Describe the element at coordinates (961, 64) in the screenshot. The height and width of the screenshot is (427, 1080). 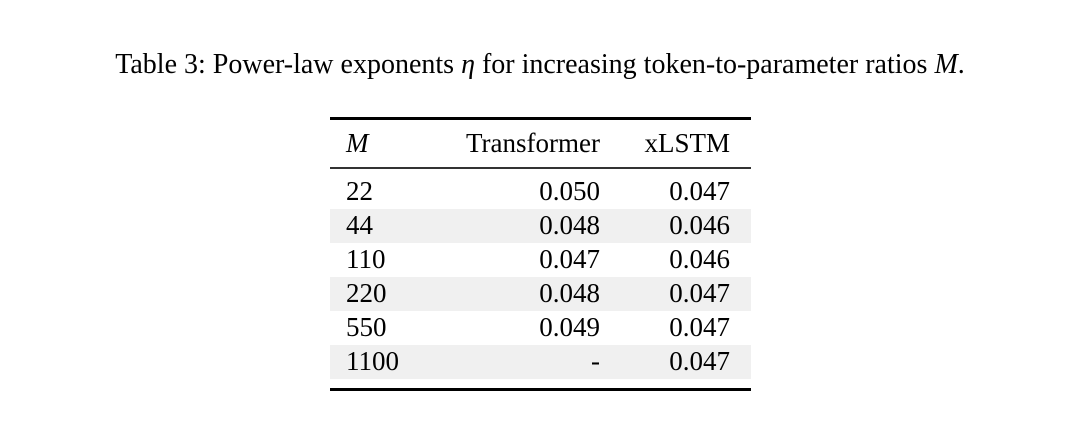
I see `caption-text-suffix: .` at that location.